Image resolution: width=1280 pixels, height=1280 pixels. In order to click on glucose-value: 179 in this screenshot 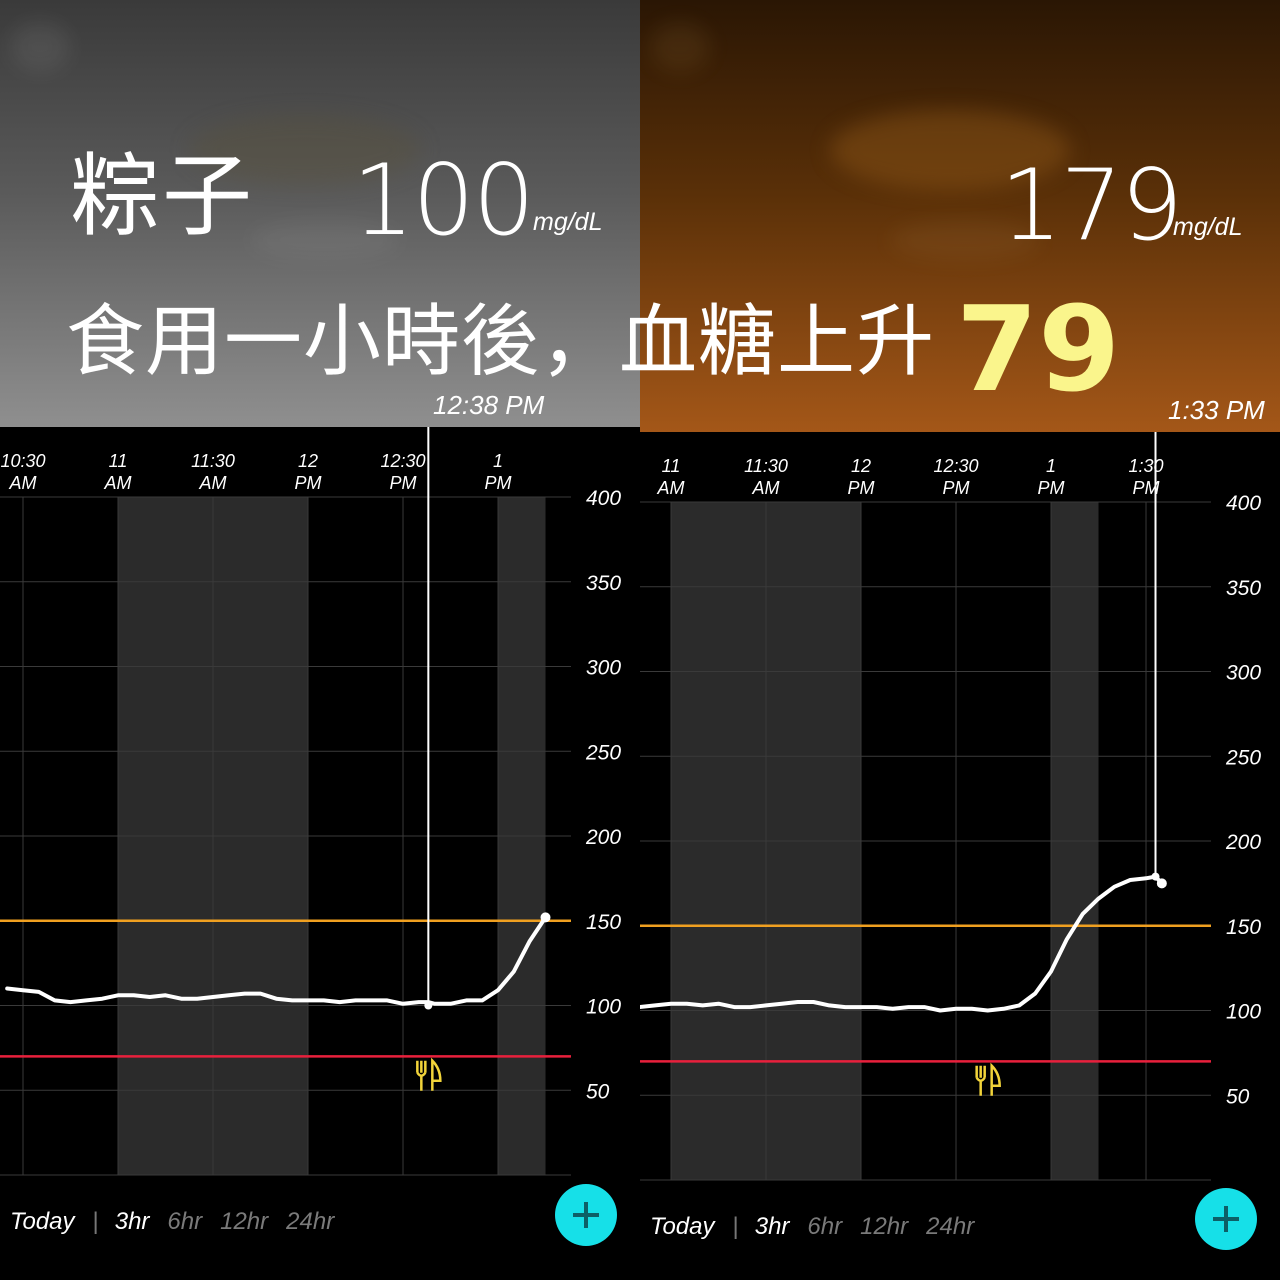, I will do `click(1091, 206)`.